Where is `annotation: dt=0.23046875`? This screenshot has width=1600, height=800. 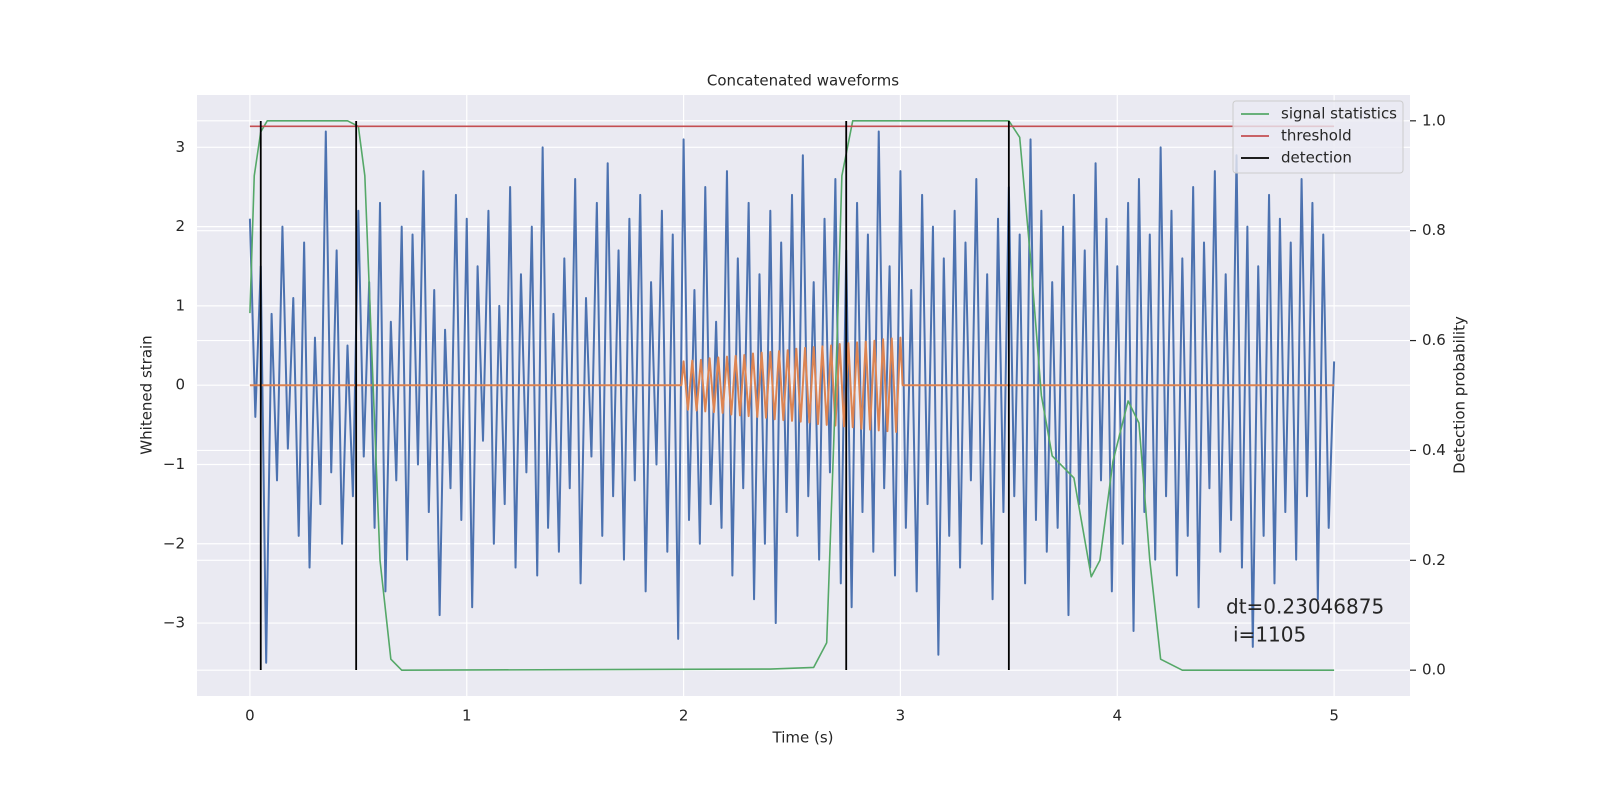 annotation: dt=0.23046875 is located at coordinates (1305, 607).